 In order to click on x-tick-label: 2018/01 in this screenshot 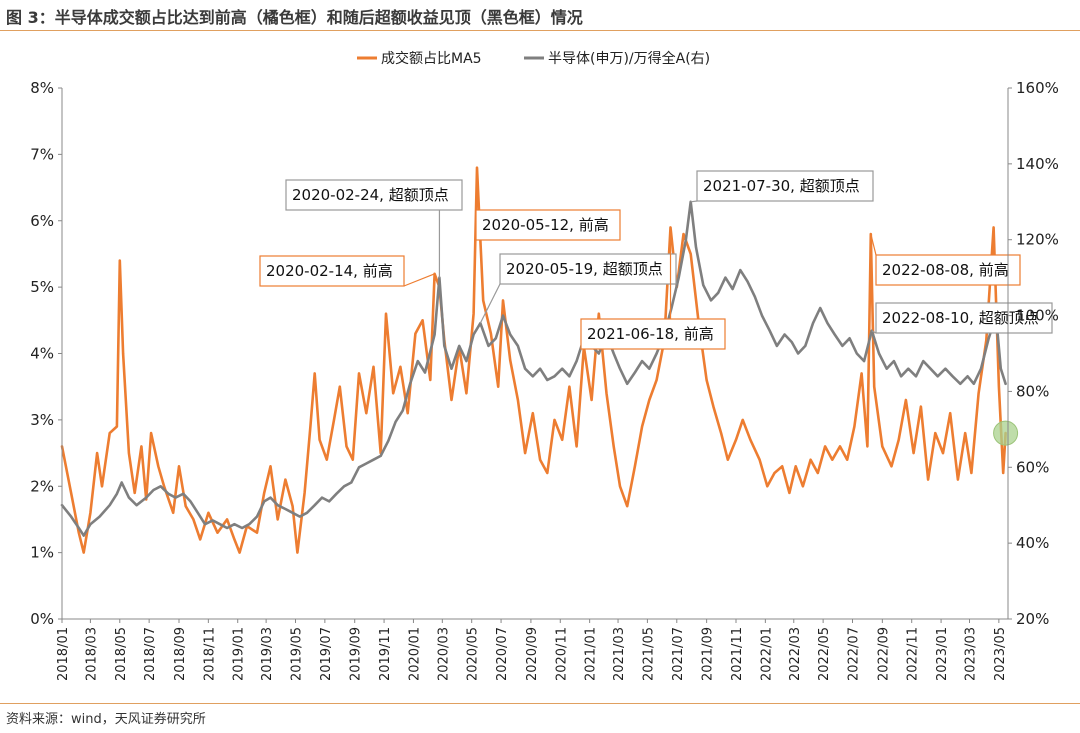, I will do `click(63, 654)`.